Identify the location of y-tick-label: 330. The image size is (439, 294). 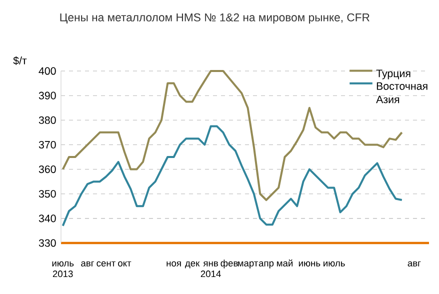
(47, 243).